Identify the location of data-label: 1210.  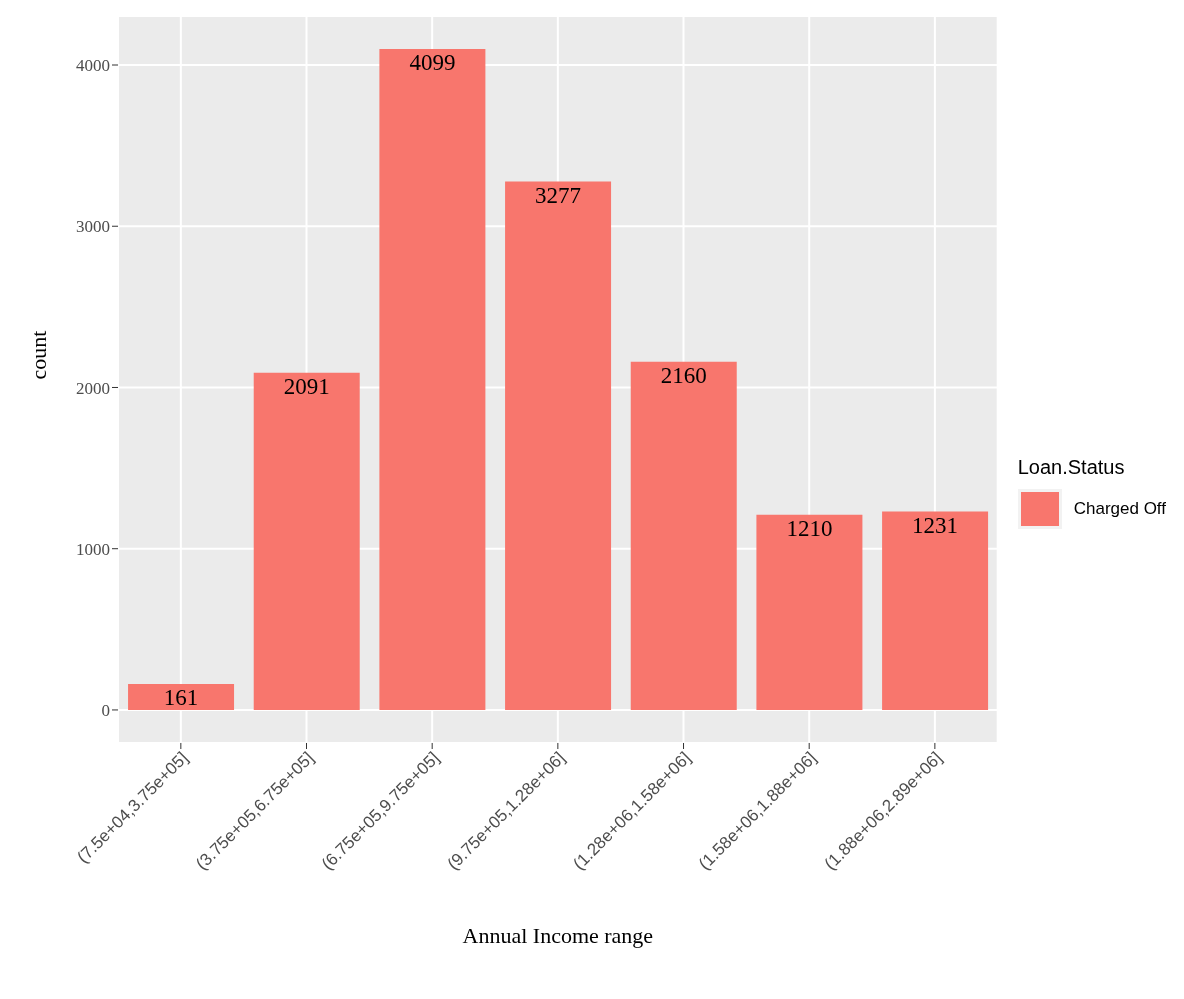
(809, 529).